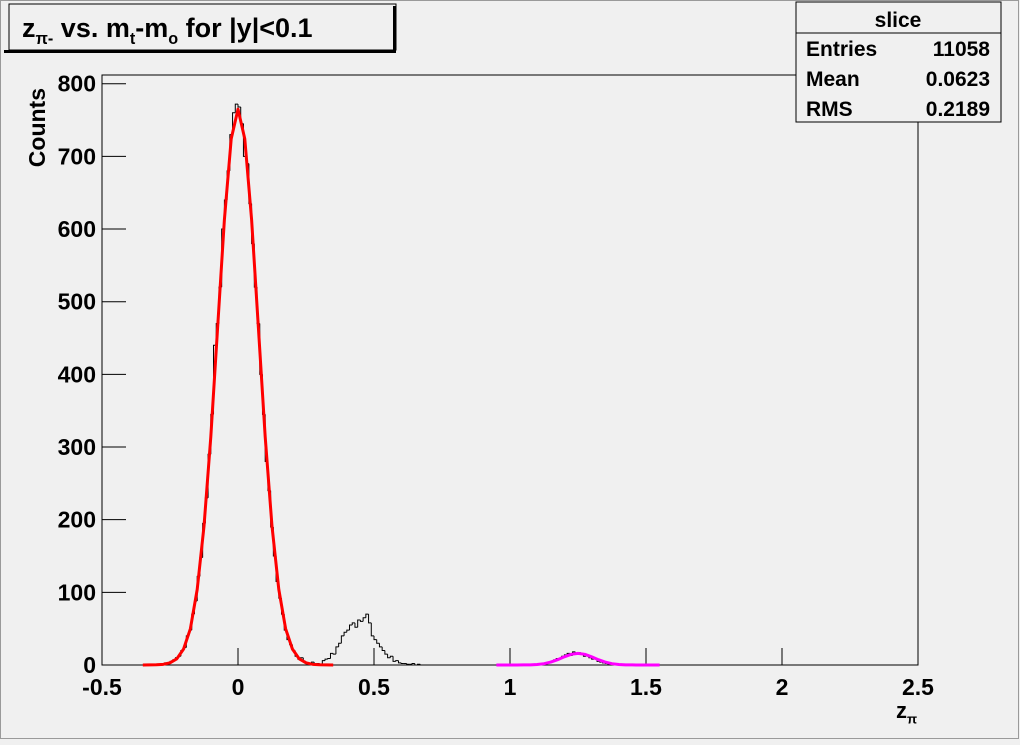  Describe the element at coordinates (958, 109) in the screenshot. I see `stats-value: 0.2189` at that location.